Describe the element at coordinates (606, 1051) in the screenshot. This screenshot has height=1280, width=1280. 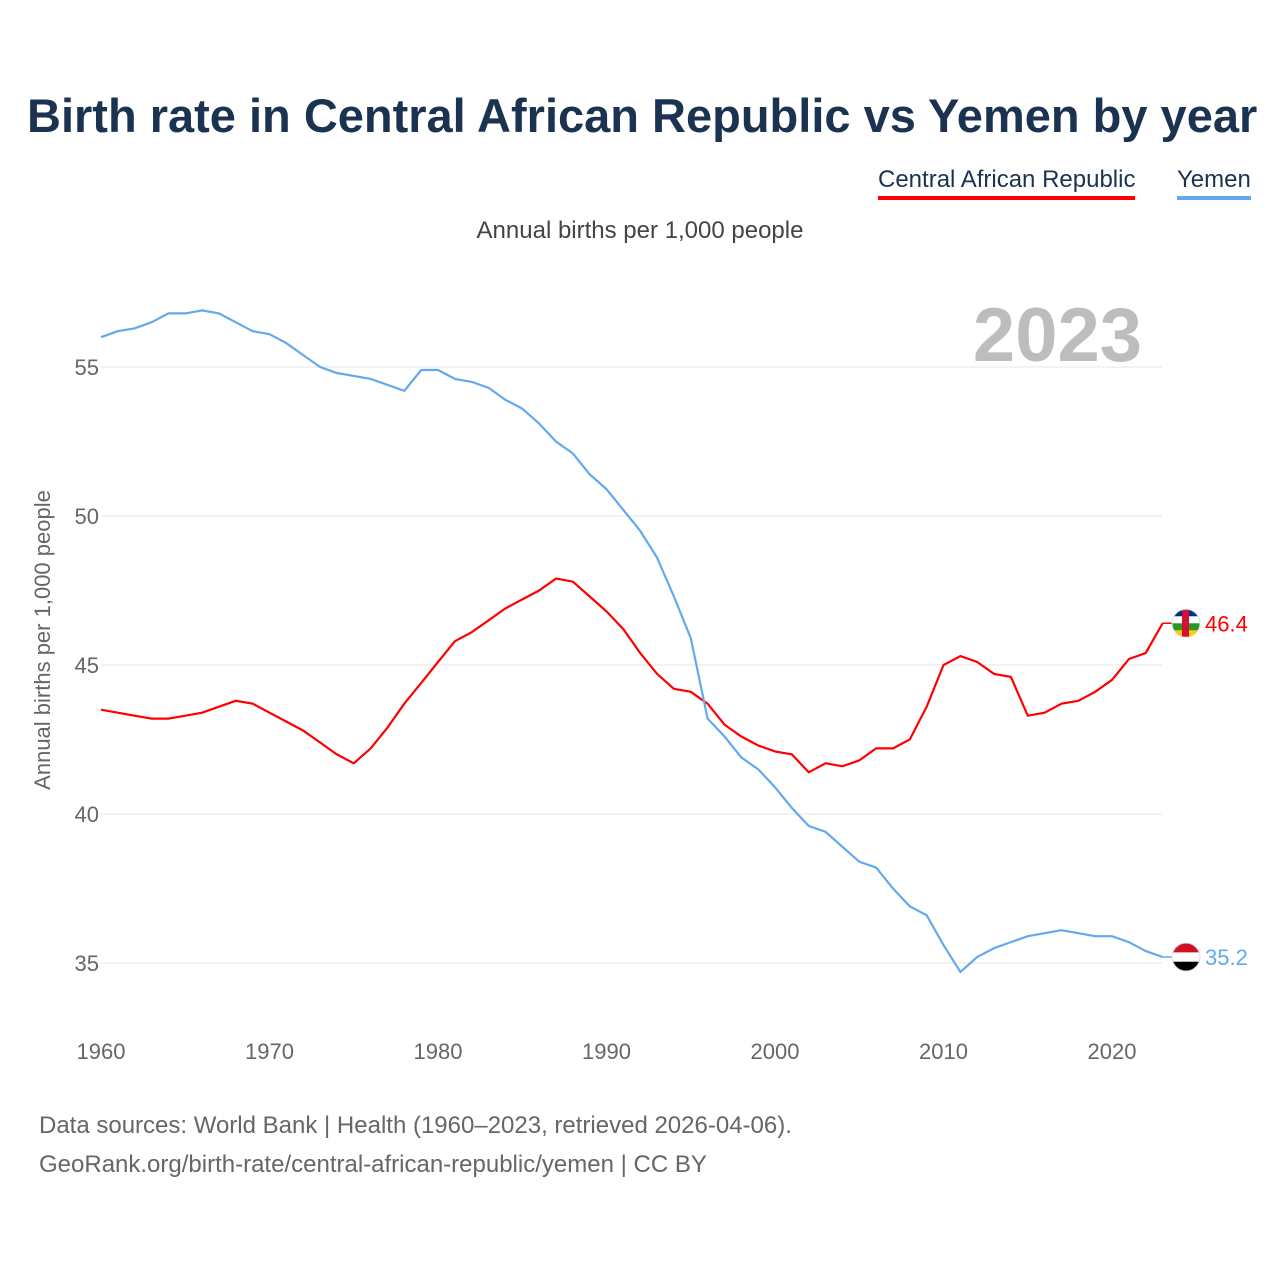
I see `x-tick-label: 1990` at that location.